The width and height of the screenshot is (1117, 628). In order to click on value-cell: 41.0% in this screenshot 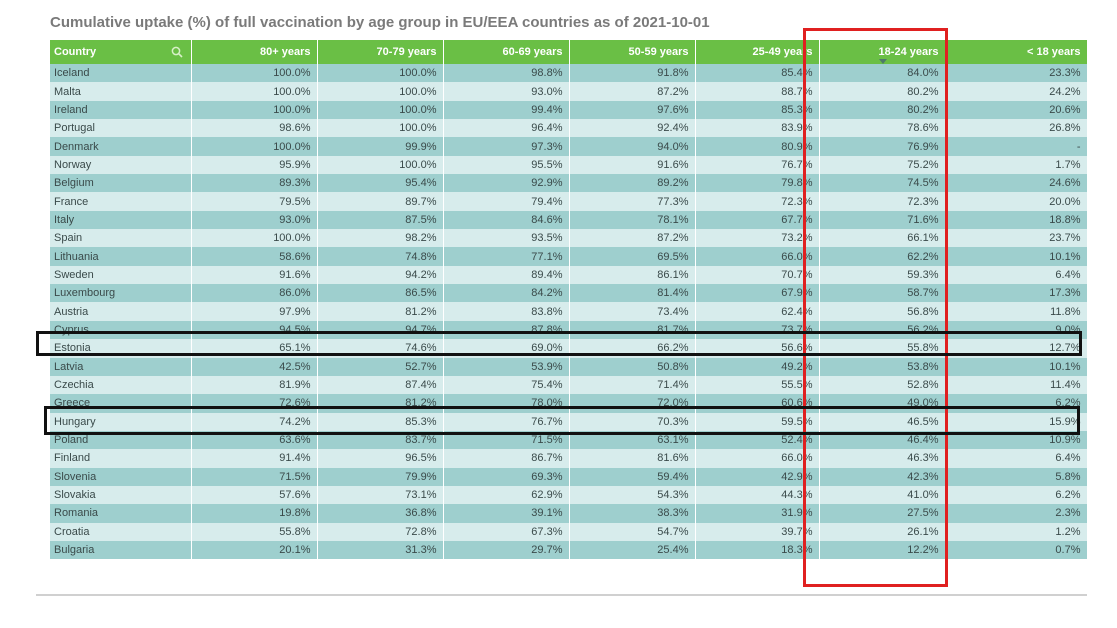, I will do `click(882, 495)`.